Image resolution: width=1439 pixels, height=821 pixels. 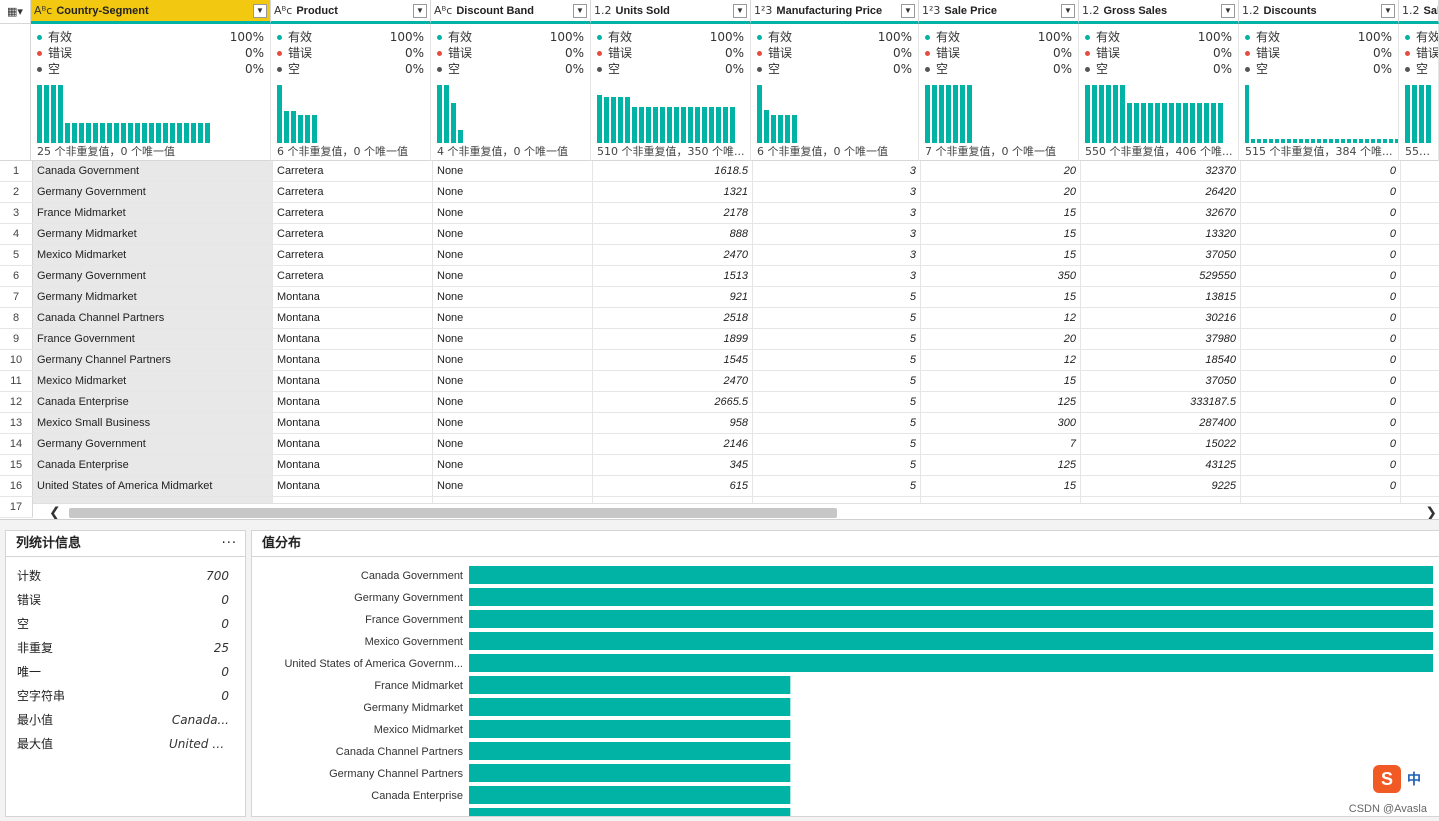 What do you see at coordinates (16, 339) in the screenshot?
I see `row-number: 9` at bounding box center [16, 339].